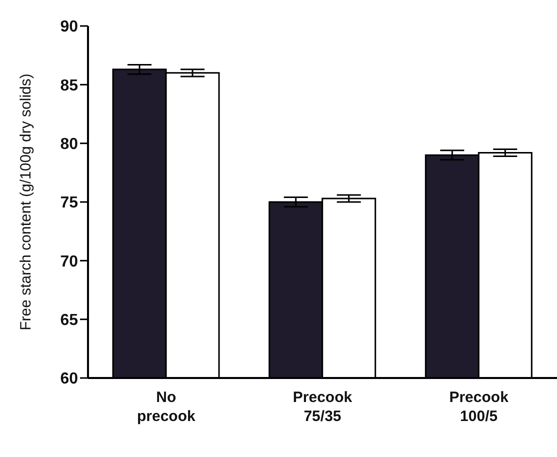  I want to click on x-tick-label: No precook, so click(166, 407).